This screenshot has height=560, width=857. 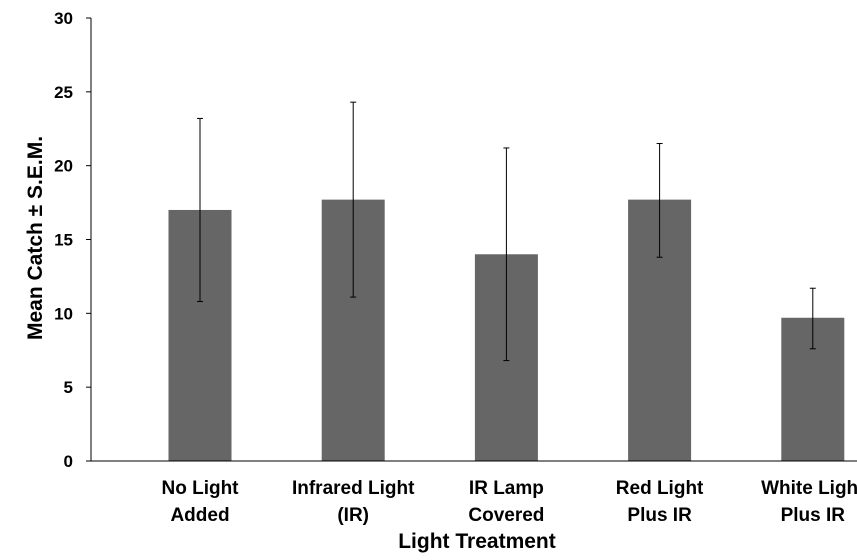 I want to click on x-tick-label: Added, so click(x=199, y=515).